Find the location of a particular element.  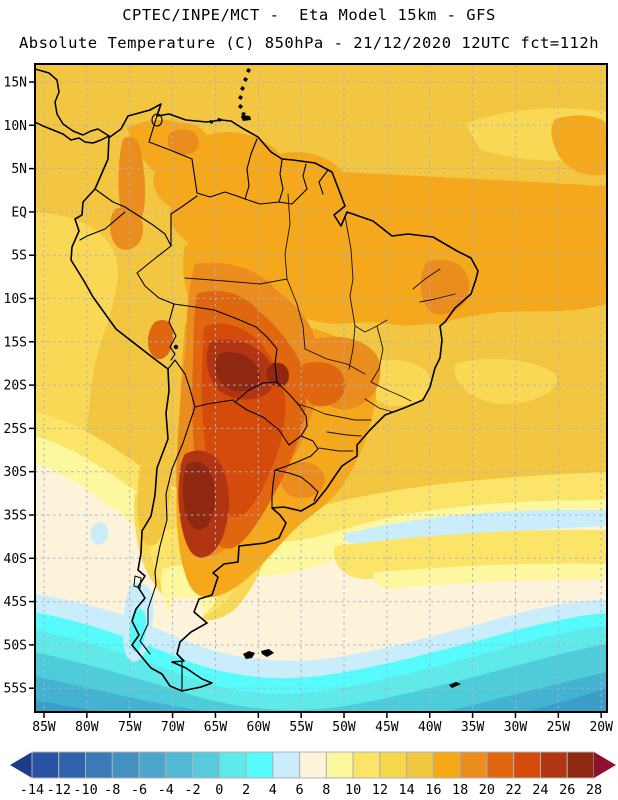

lat-label: 50S is located at coordinates (15, 645).